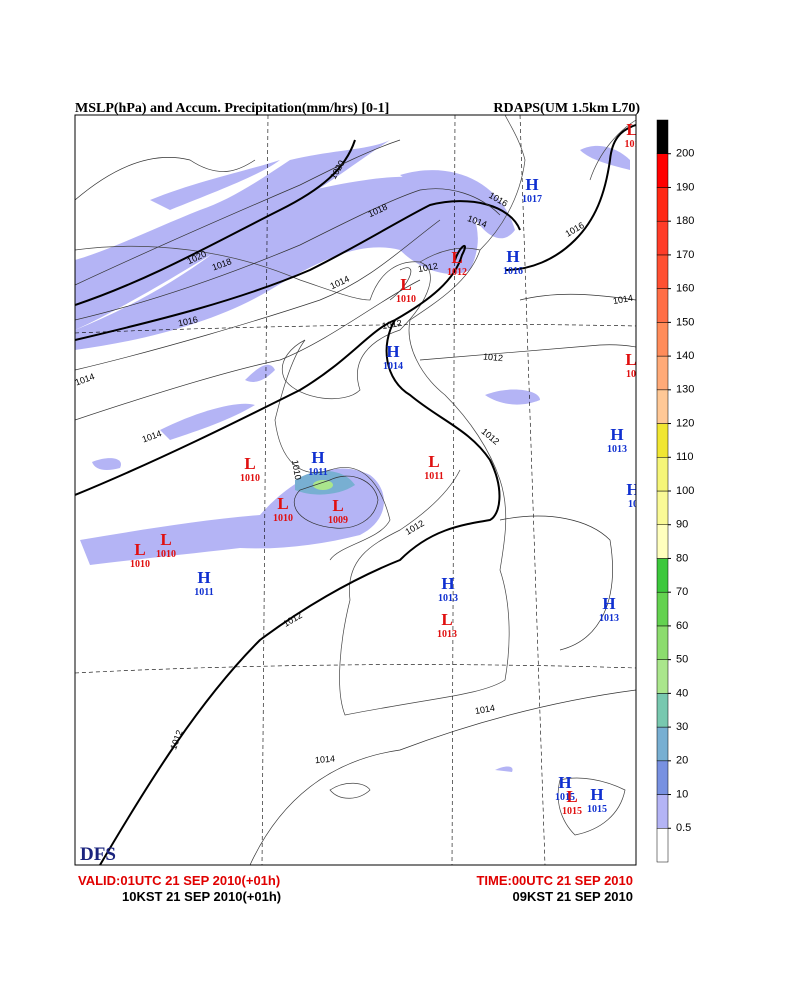  Describe the element at coordinates (554, 880) in the screenshot. I see `time-utc: TIME:00UTC 21 SEP 2010` at that location.